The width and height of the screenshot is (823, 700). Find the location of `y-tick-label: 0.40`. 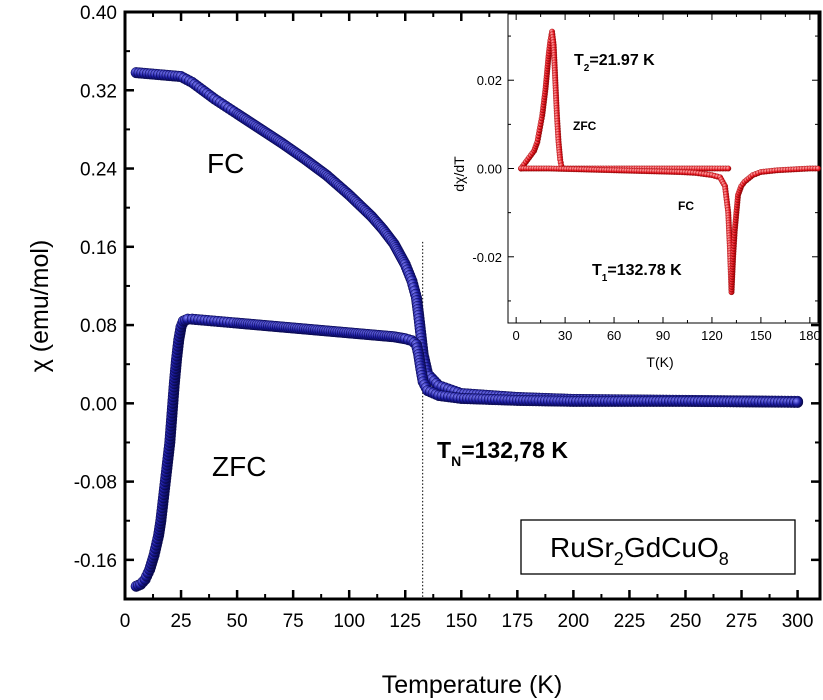

y-tick-label: 0.40 is located at coordinates (98, 13).